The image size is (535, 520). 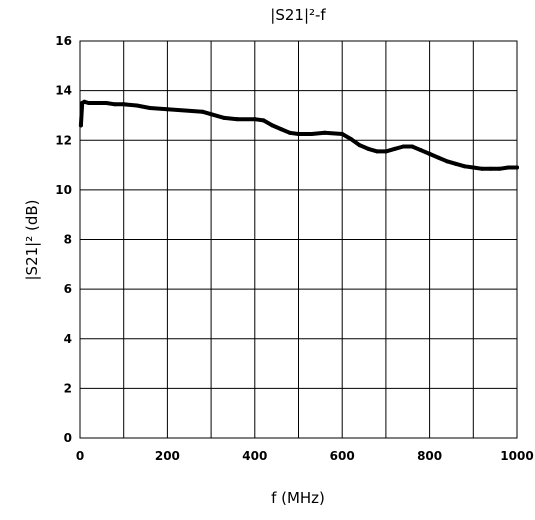 I want to click on y-tick-label: 0, so click(x=68, y=438).